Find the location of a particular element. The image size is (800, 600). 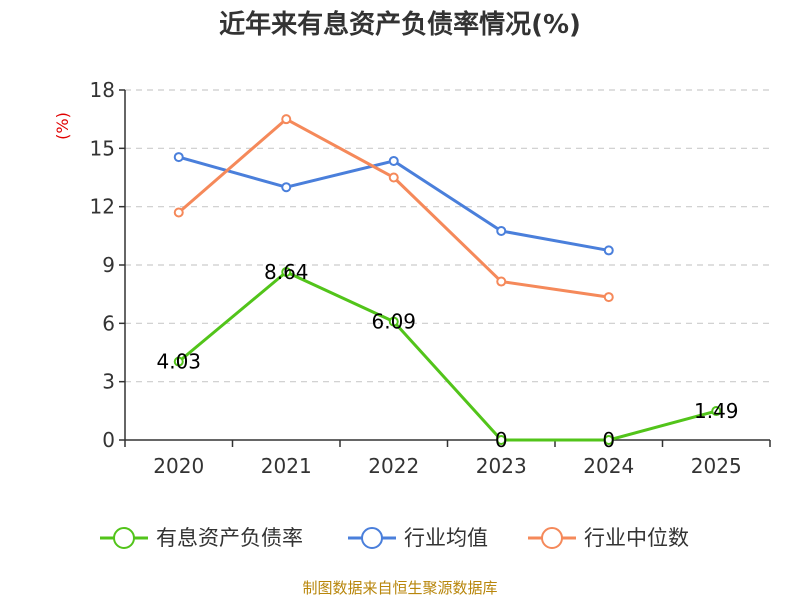

chart-title: 近年来有息资产负债率情况(%) is located at coordinates (400, 24).